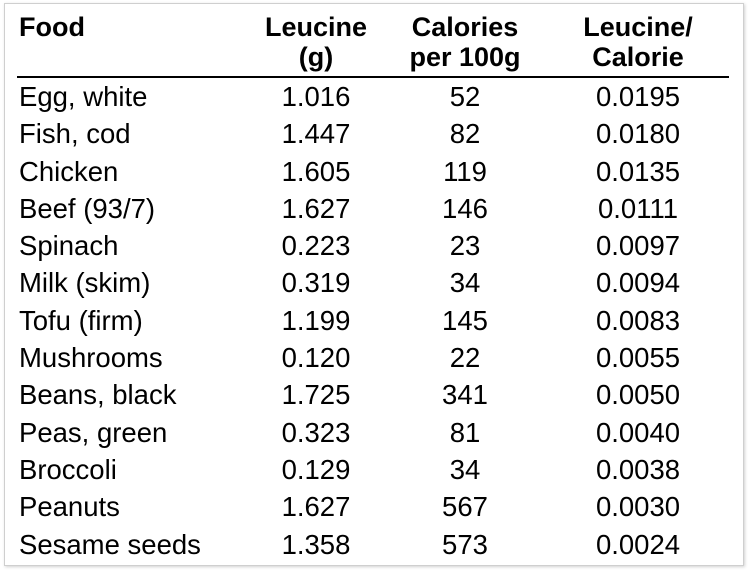  What do you see at coordinates (638, 283) in the screenshot?
I see `cell-ratio: 0.0094` at bounding box center [638, 283].